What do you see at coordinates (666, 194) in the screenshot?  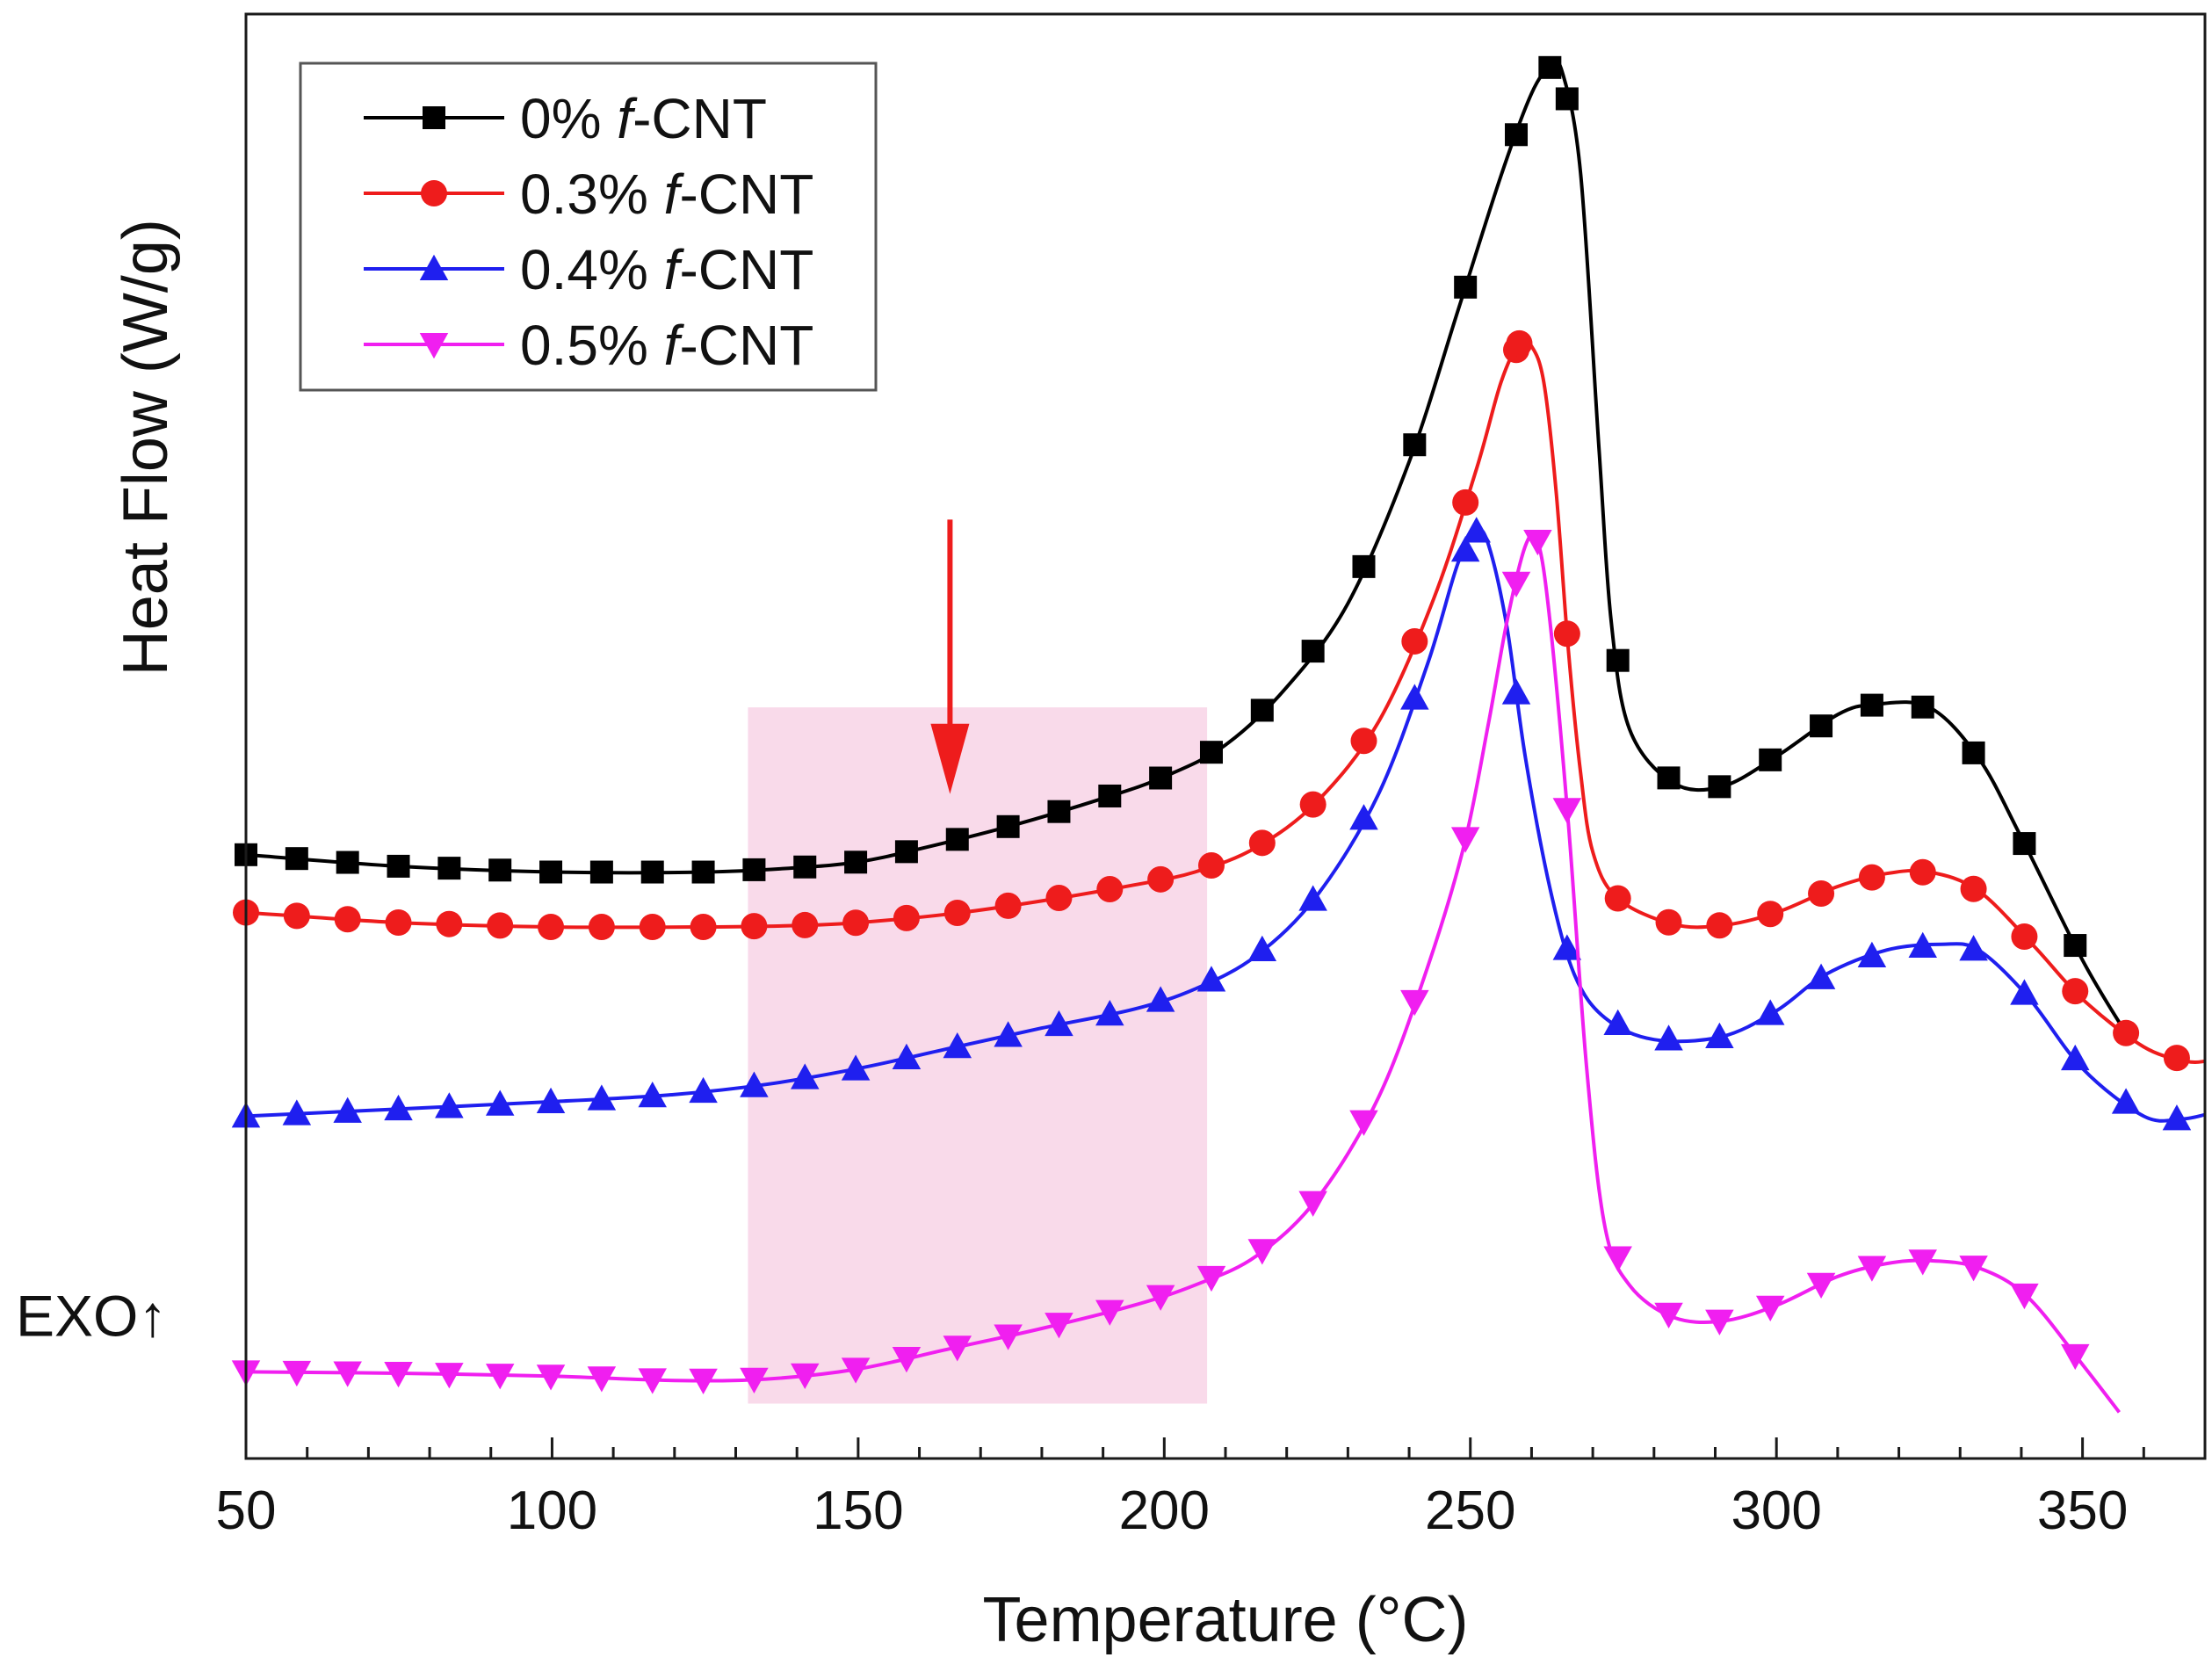 I see `legend-label: 0.3% f-CNT` at bounding box center [666, 194].